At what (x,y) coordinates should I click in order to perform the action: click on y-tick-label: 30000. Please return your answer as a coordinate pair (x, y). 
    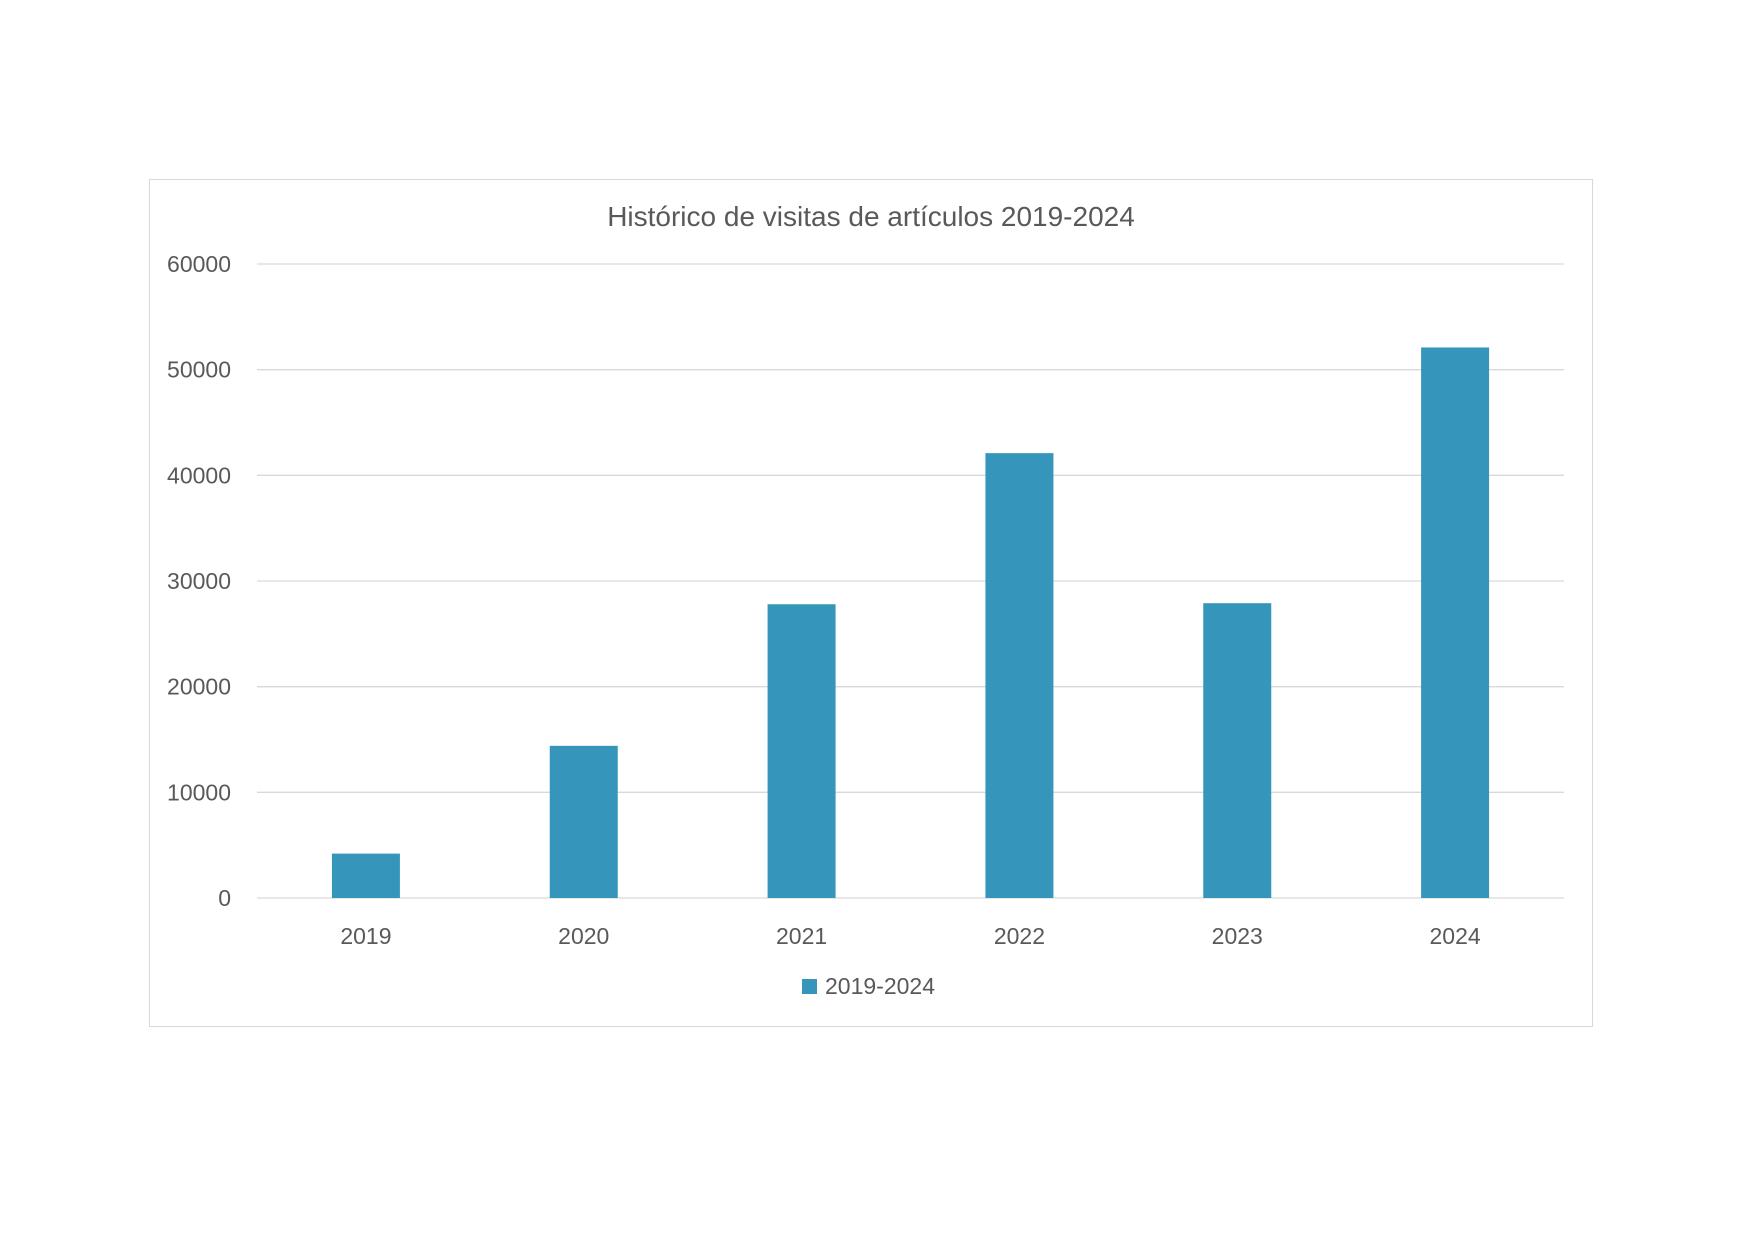
    Looking at the image, I should click on (199, 581).